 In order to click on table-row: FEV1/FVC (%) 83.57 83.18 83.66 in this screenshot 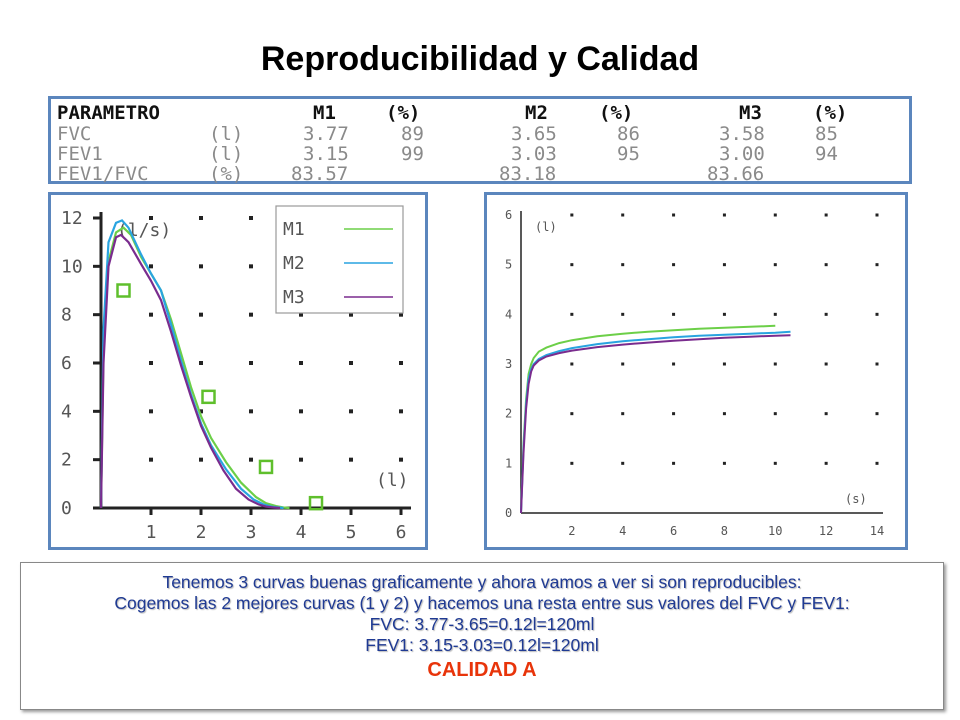, I will do `click(480, 174)`.